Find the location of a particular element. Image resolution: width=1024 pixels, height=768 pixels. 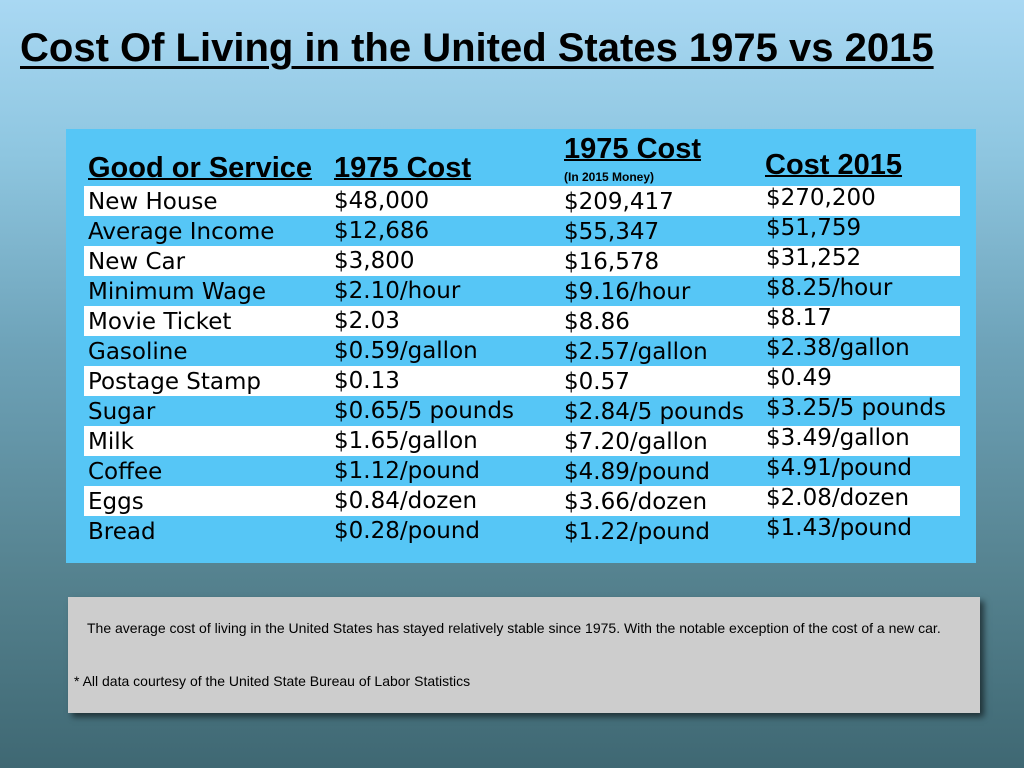

cell-1975-cost: $0.28/pound is located at coordinates (407, 531).